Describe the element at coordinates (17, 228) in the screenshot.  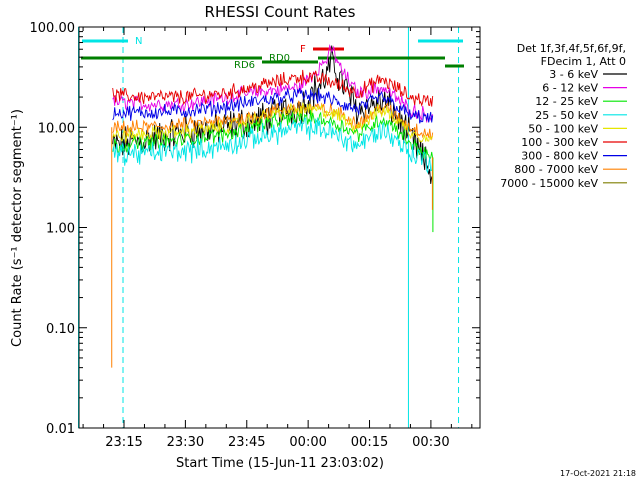
I see `y-axis-label: Count Rate (s⁻¹ detector segment⁻¹)` at that location.